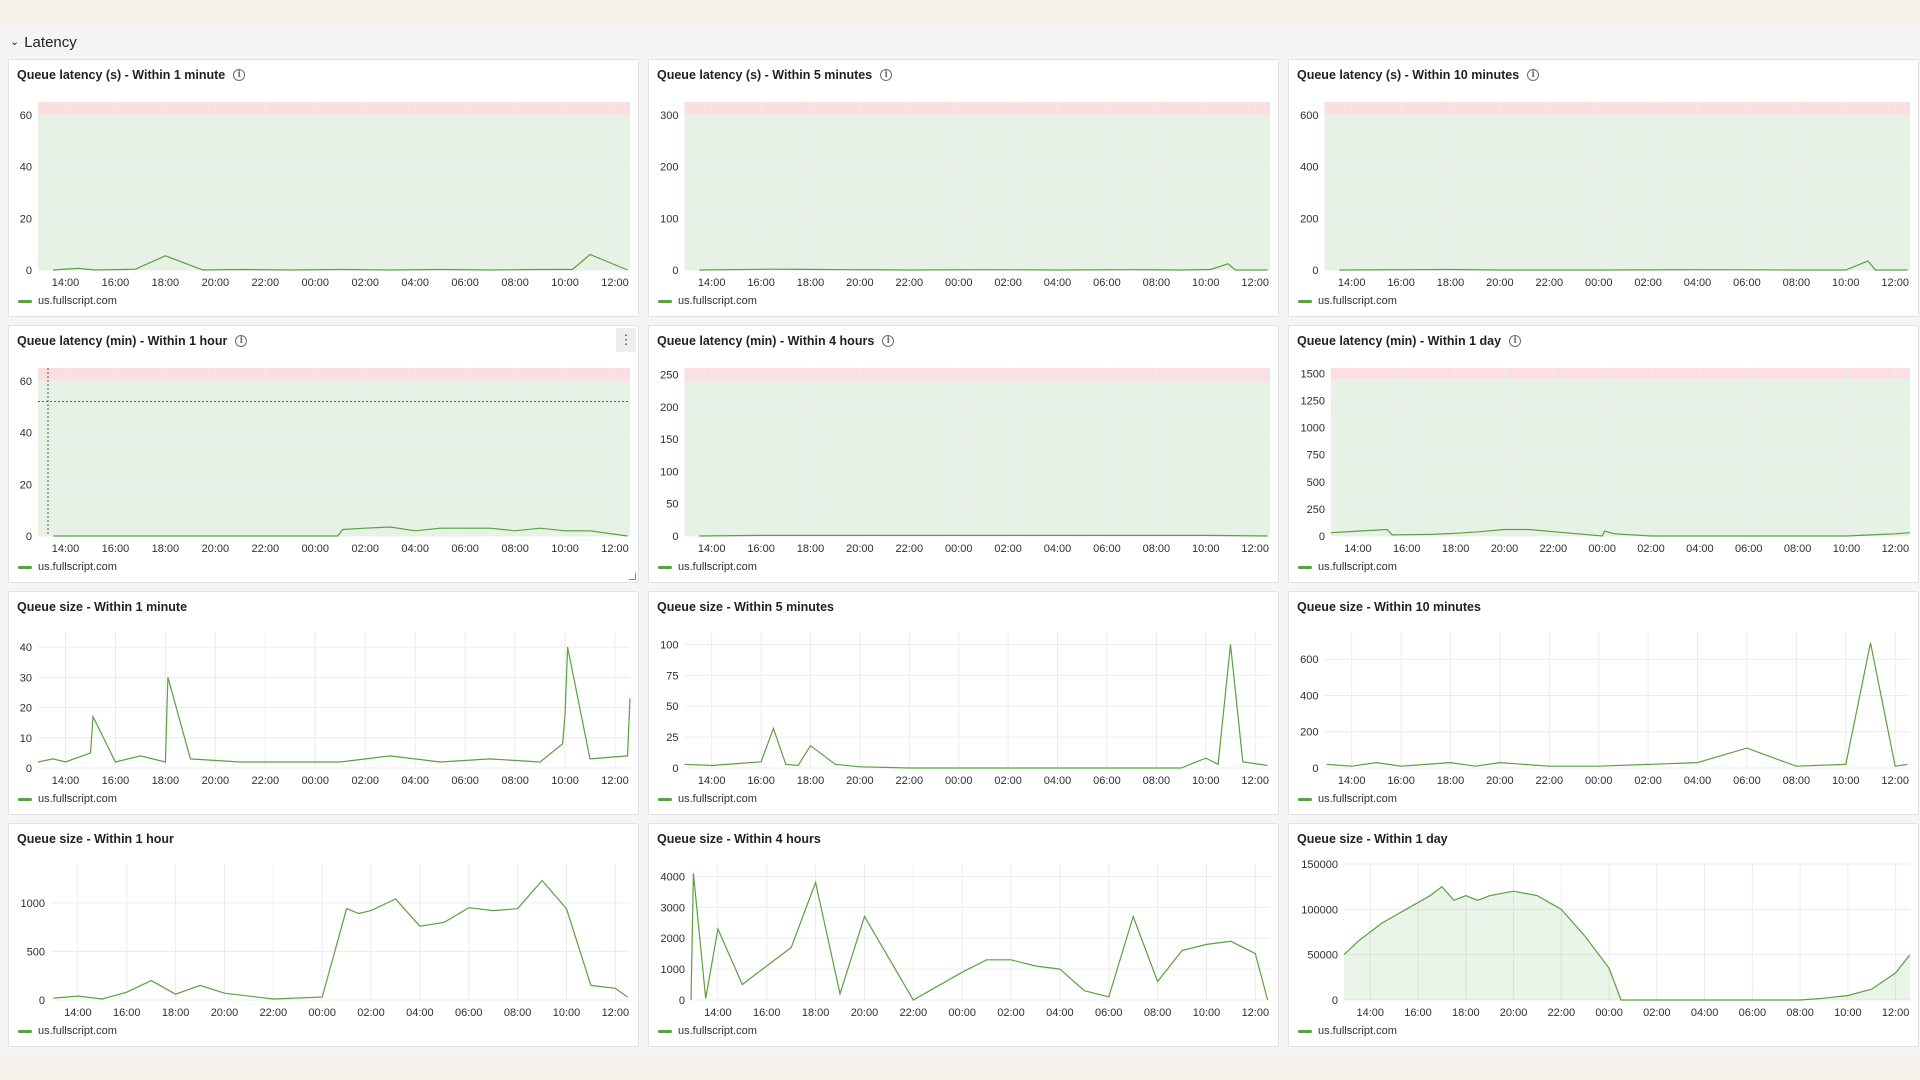  I want to click on panel-title: Queue size - Within 1 minute, so click(102, 607).